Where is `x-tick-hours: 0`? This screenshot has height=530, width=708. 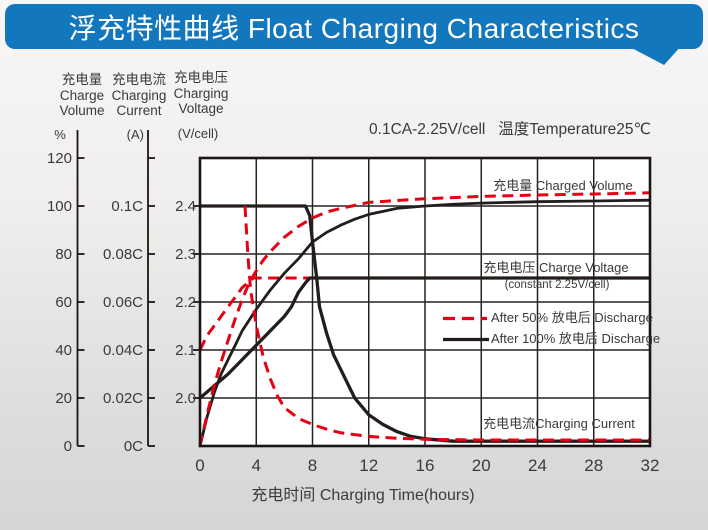
x-tick-hours: 0 is located at coordinates (200, 465).